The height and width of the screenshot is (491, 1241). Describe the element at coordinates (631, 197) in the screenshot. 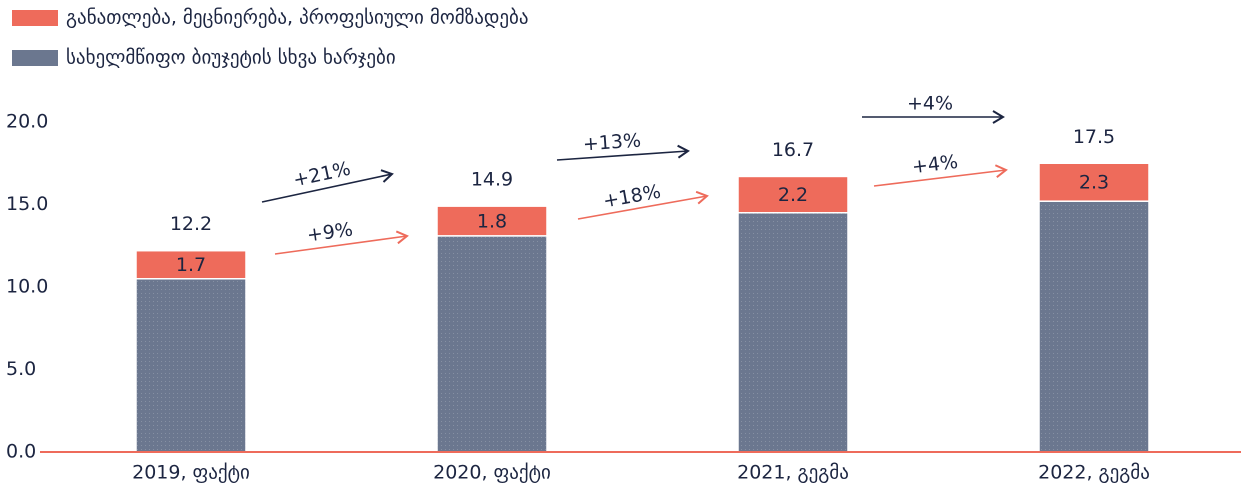

I see `growth-label: +18%` at that location.